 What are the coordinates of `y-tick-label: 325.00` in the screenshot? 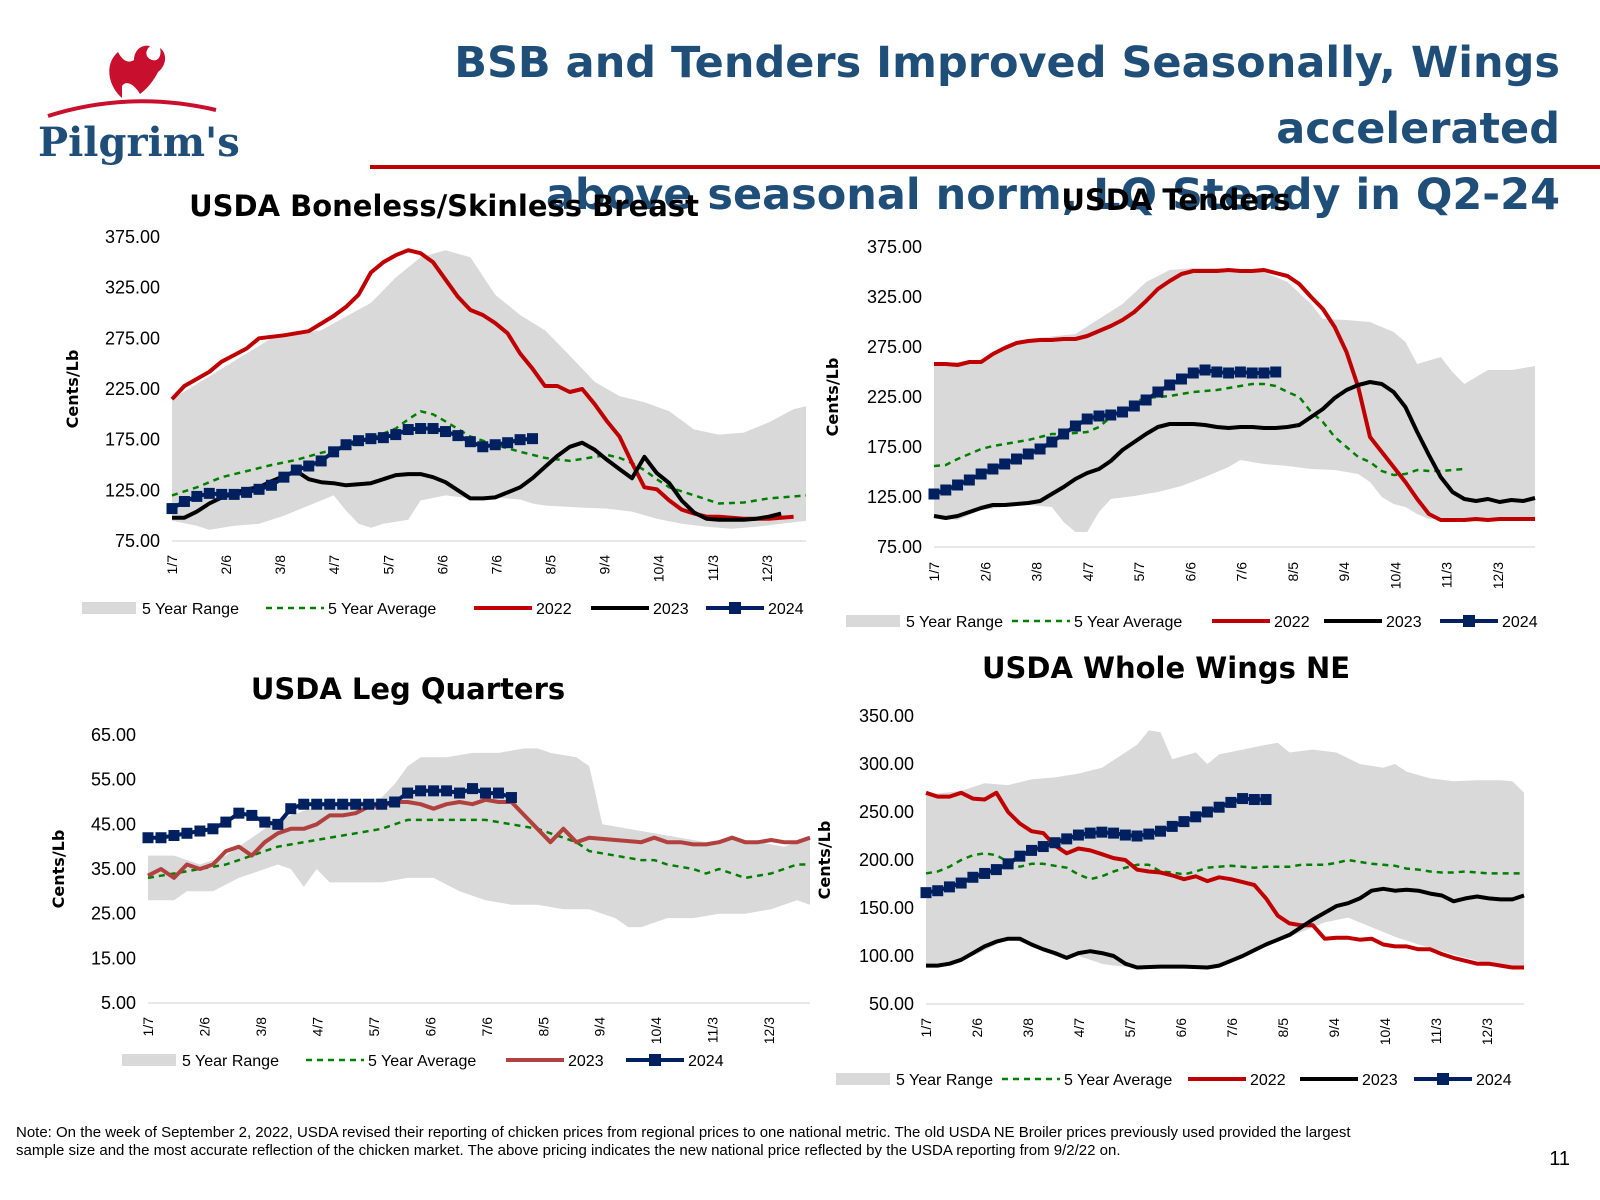 It's located at (132, 288).